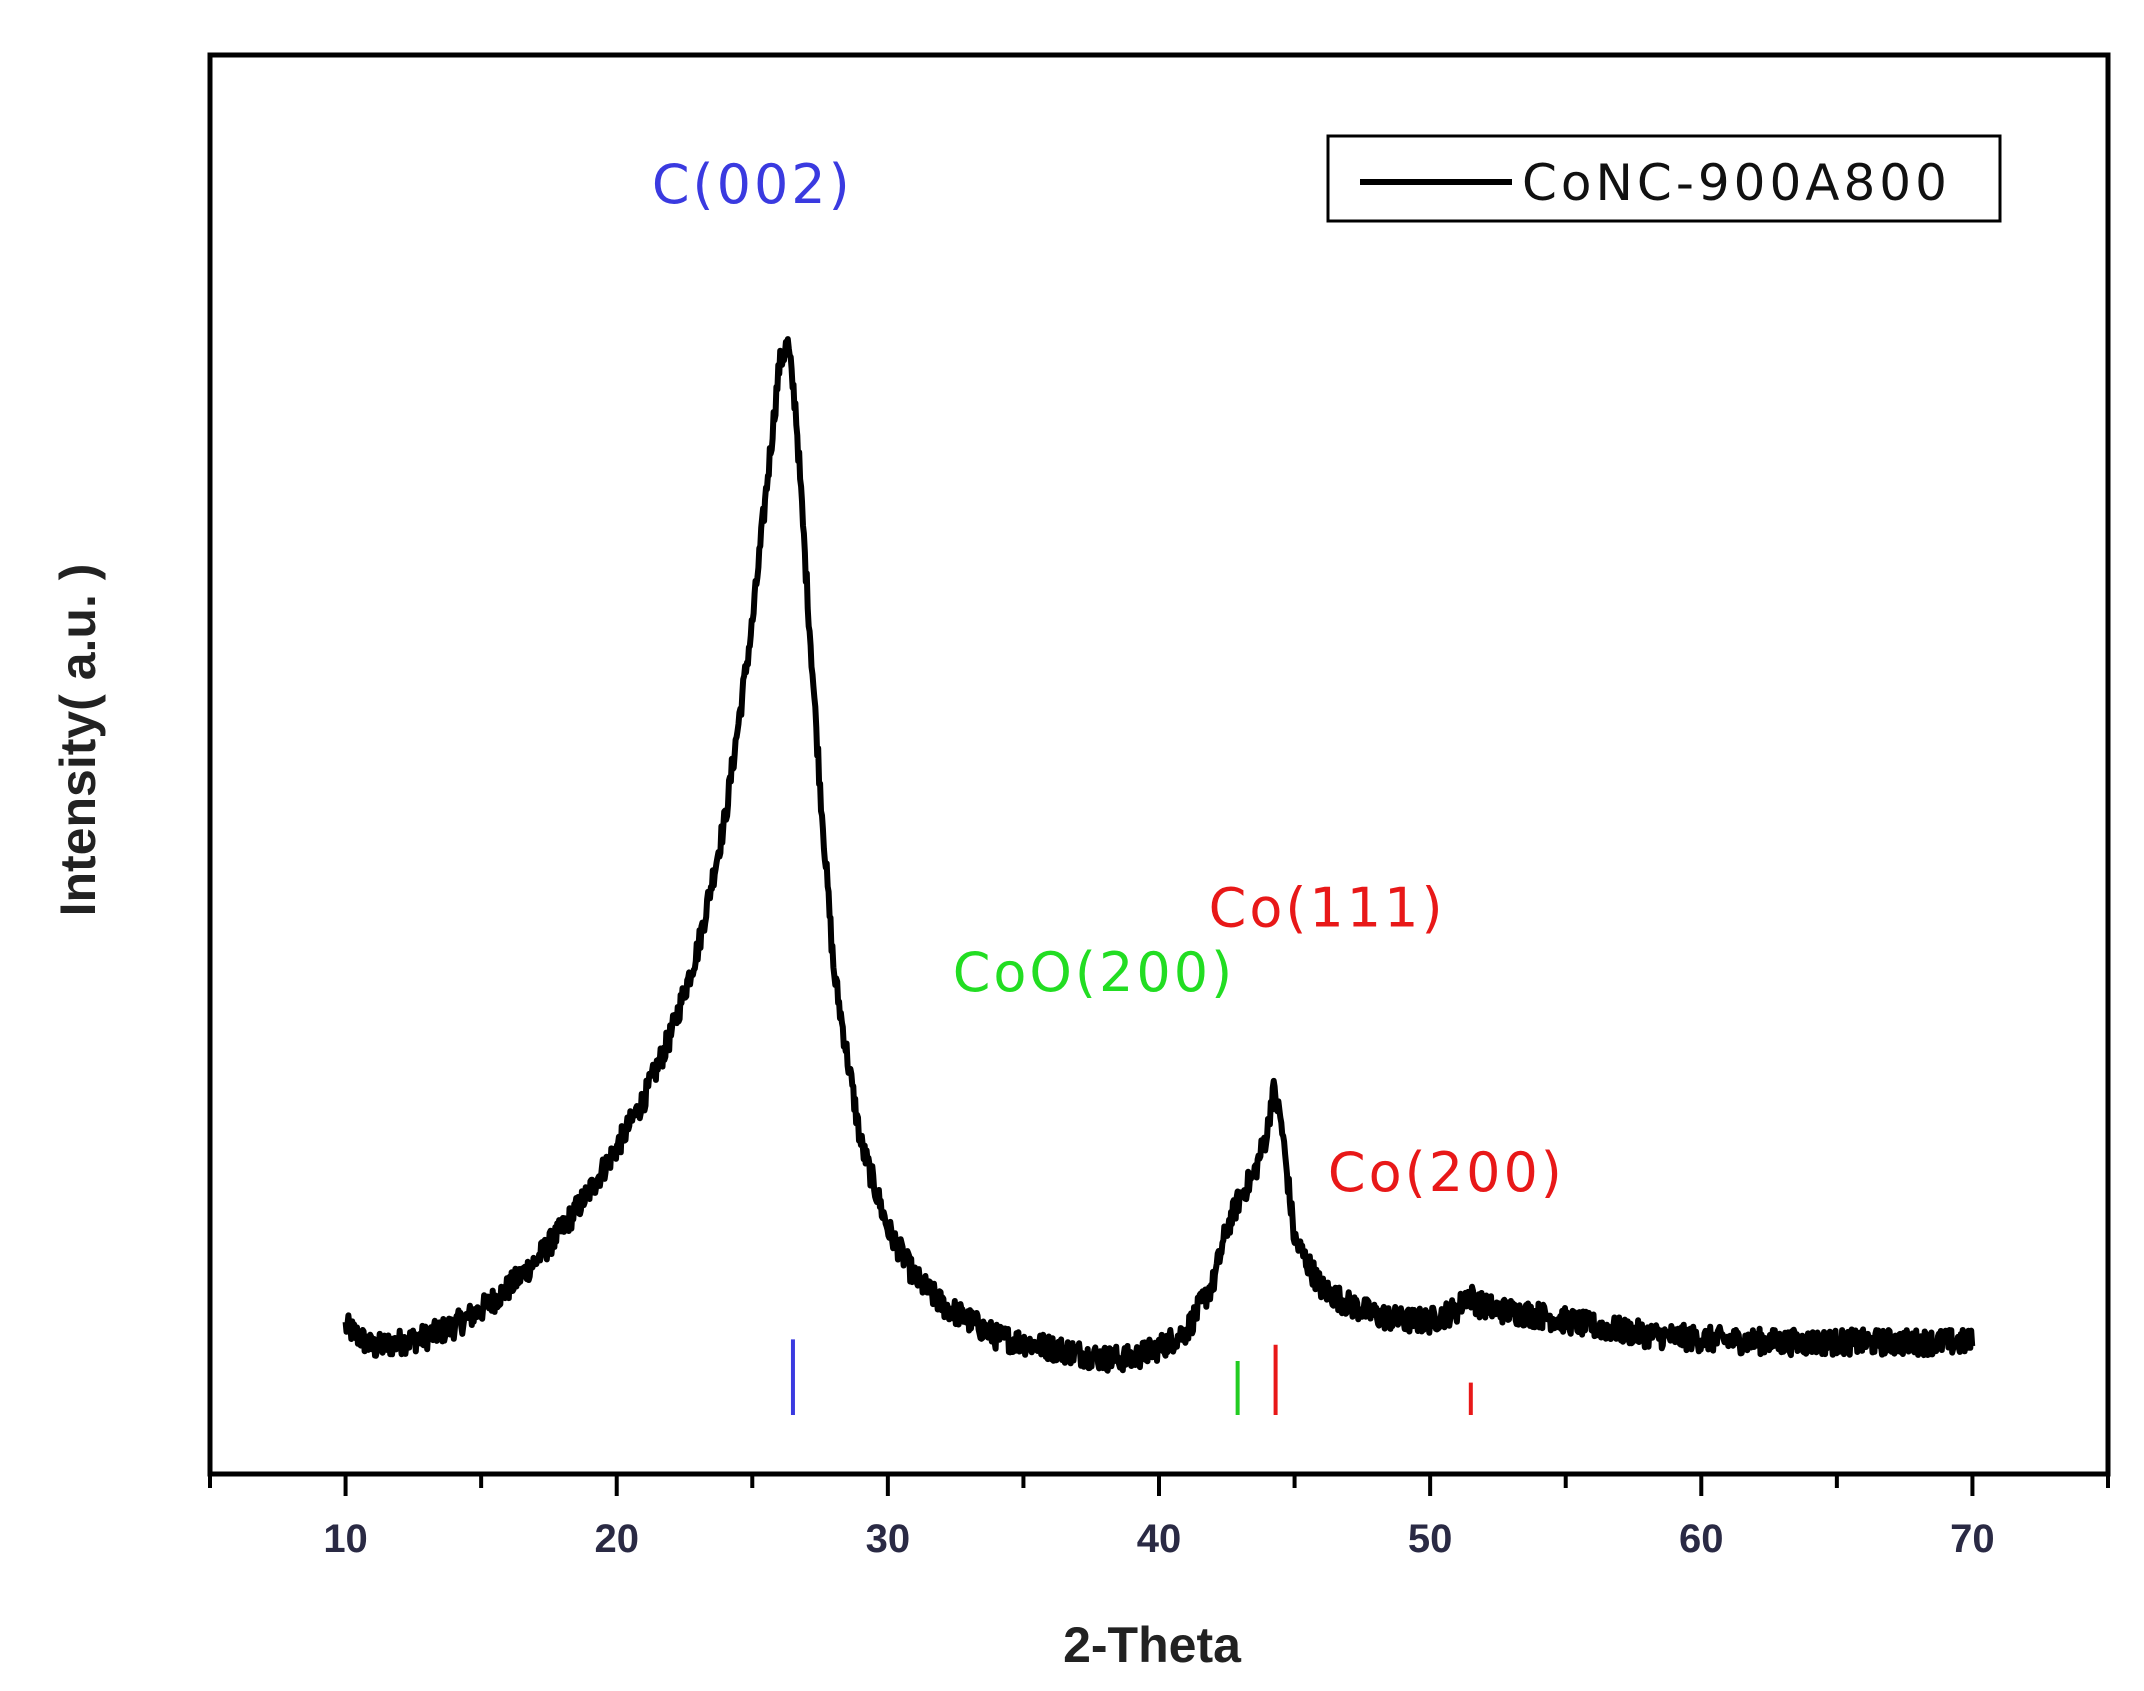 This screenshot has width=2144, height=1691. Describe the element at coordinates (1972, 1539) in the screenshot. I see `x-tick-label: 70` at that location.